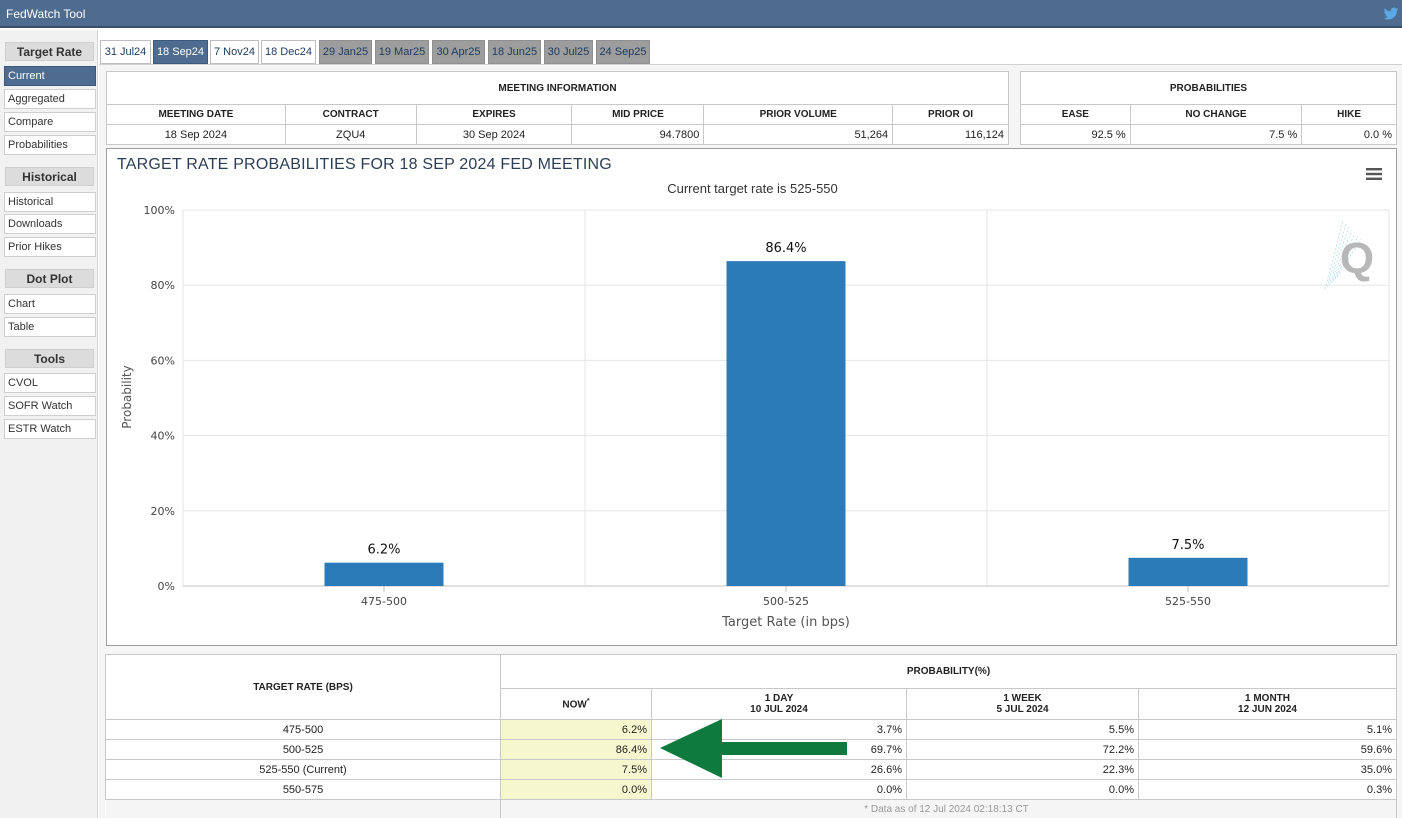 Image resolution: width=1402 pixels, height=818 pixels. I want to click on sidebar-item-aggregated: Aggregated, so click(50, 99).